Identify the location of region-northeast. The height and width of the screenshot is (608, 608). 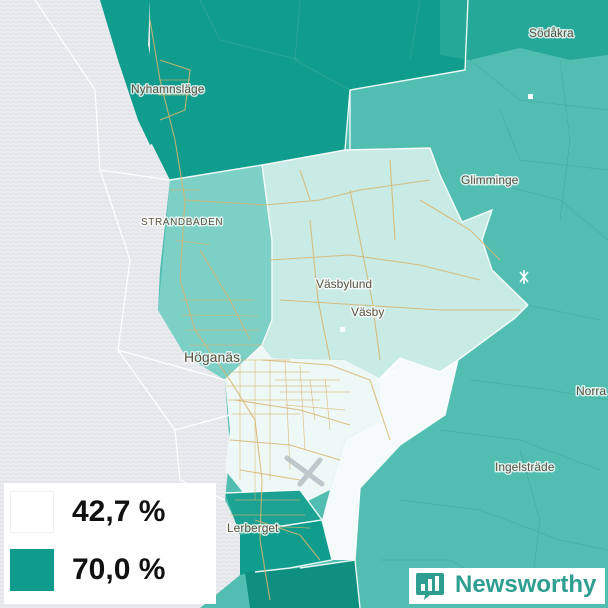
(479, 30).